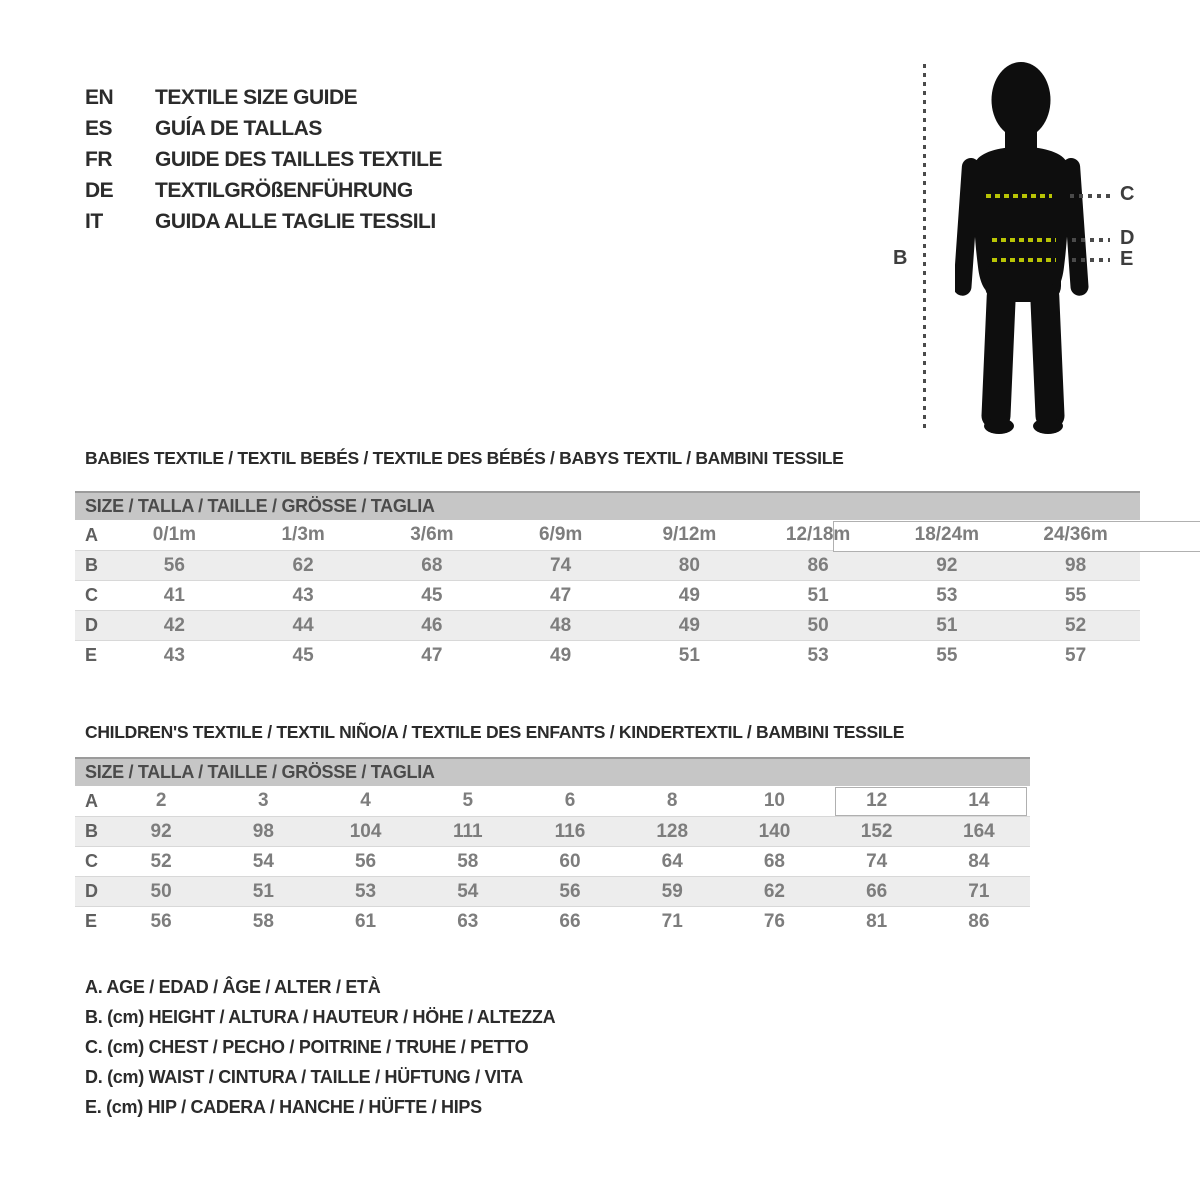 The image size is (1200, 1200). Describe the element at coordinates (1021, 100) in the screenshot. I see `head-shape` at that location.